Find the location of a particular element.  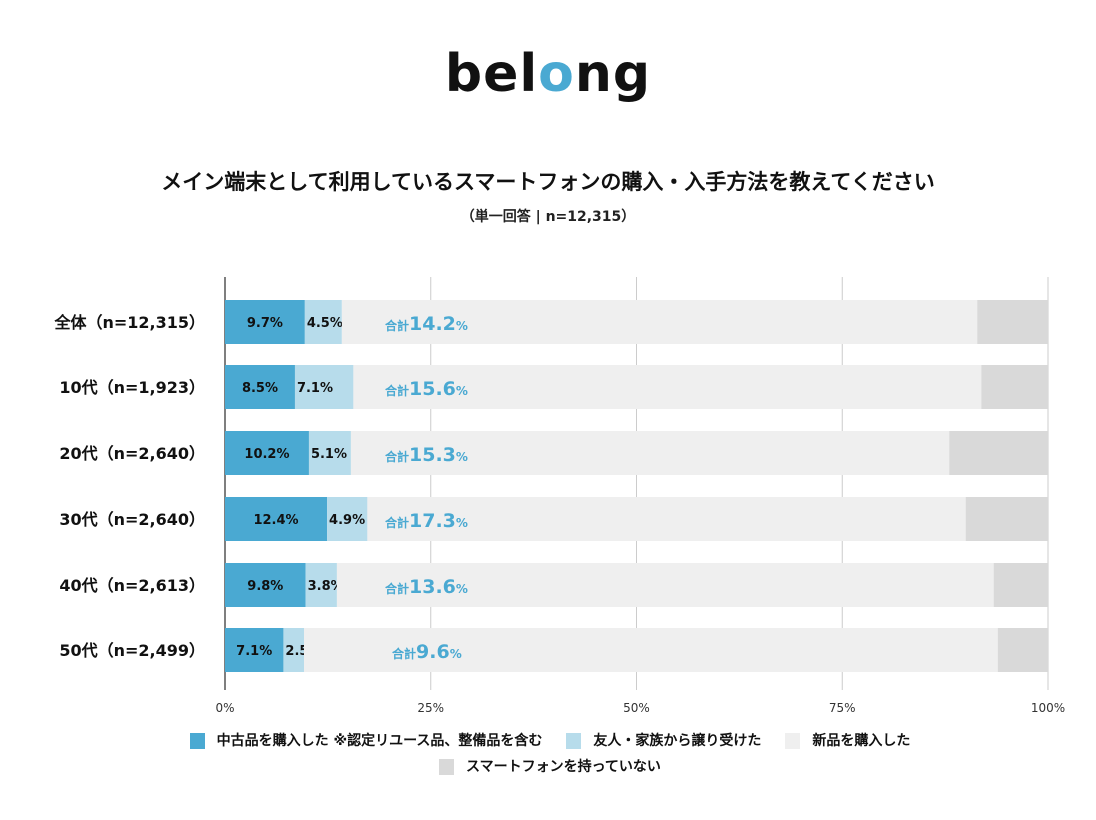

data-label: 9.7% is located at coordinates (265, 323).